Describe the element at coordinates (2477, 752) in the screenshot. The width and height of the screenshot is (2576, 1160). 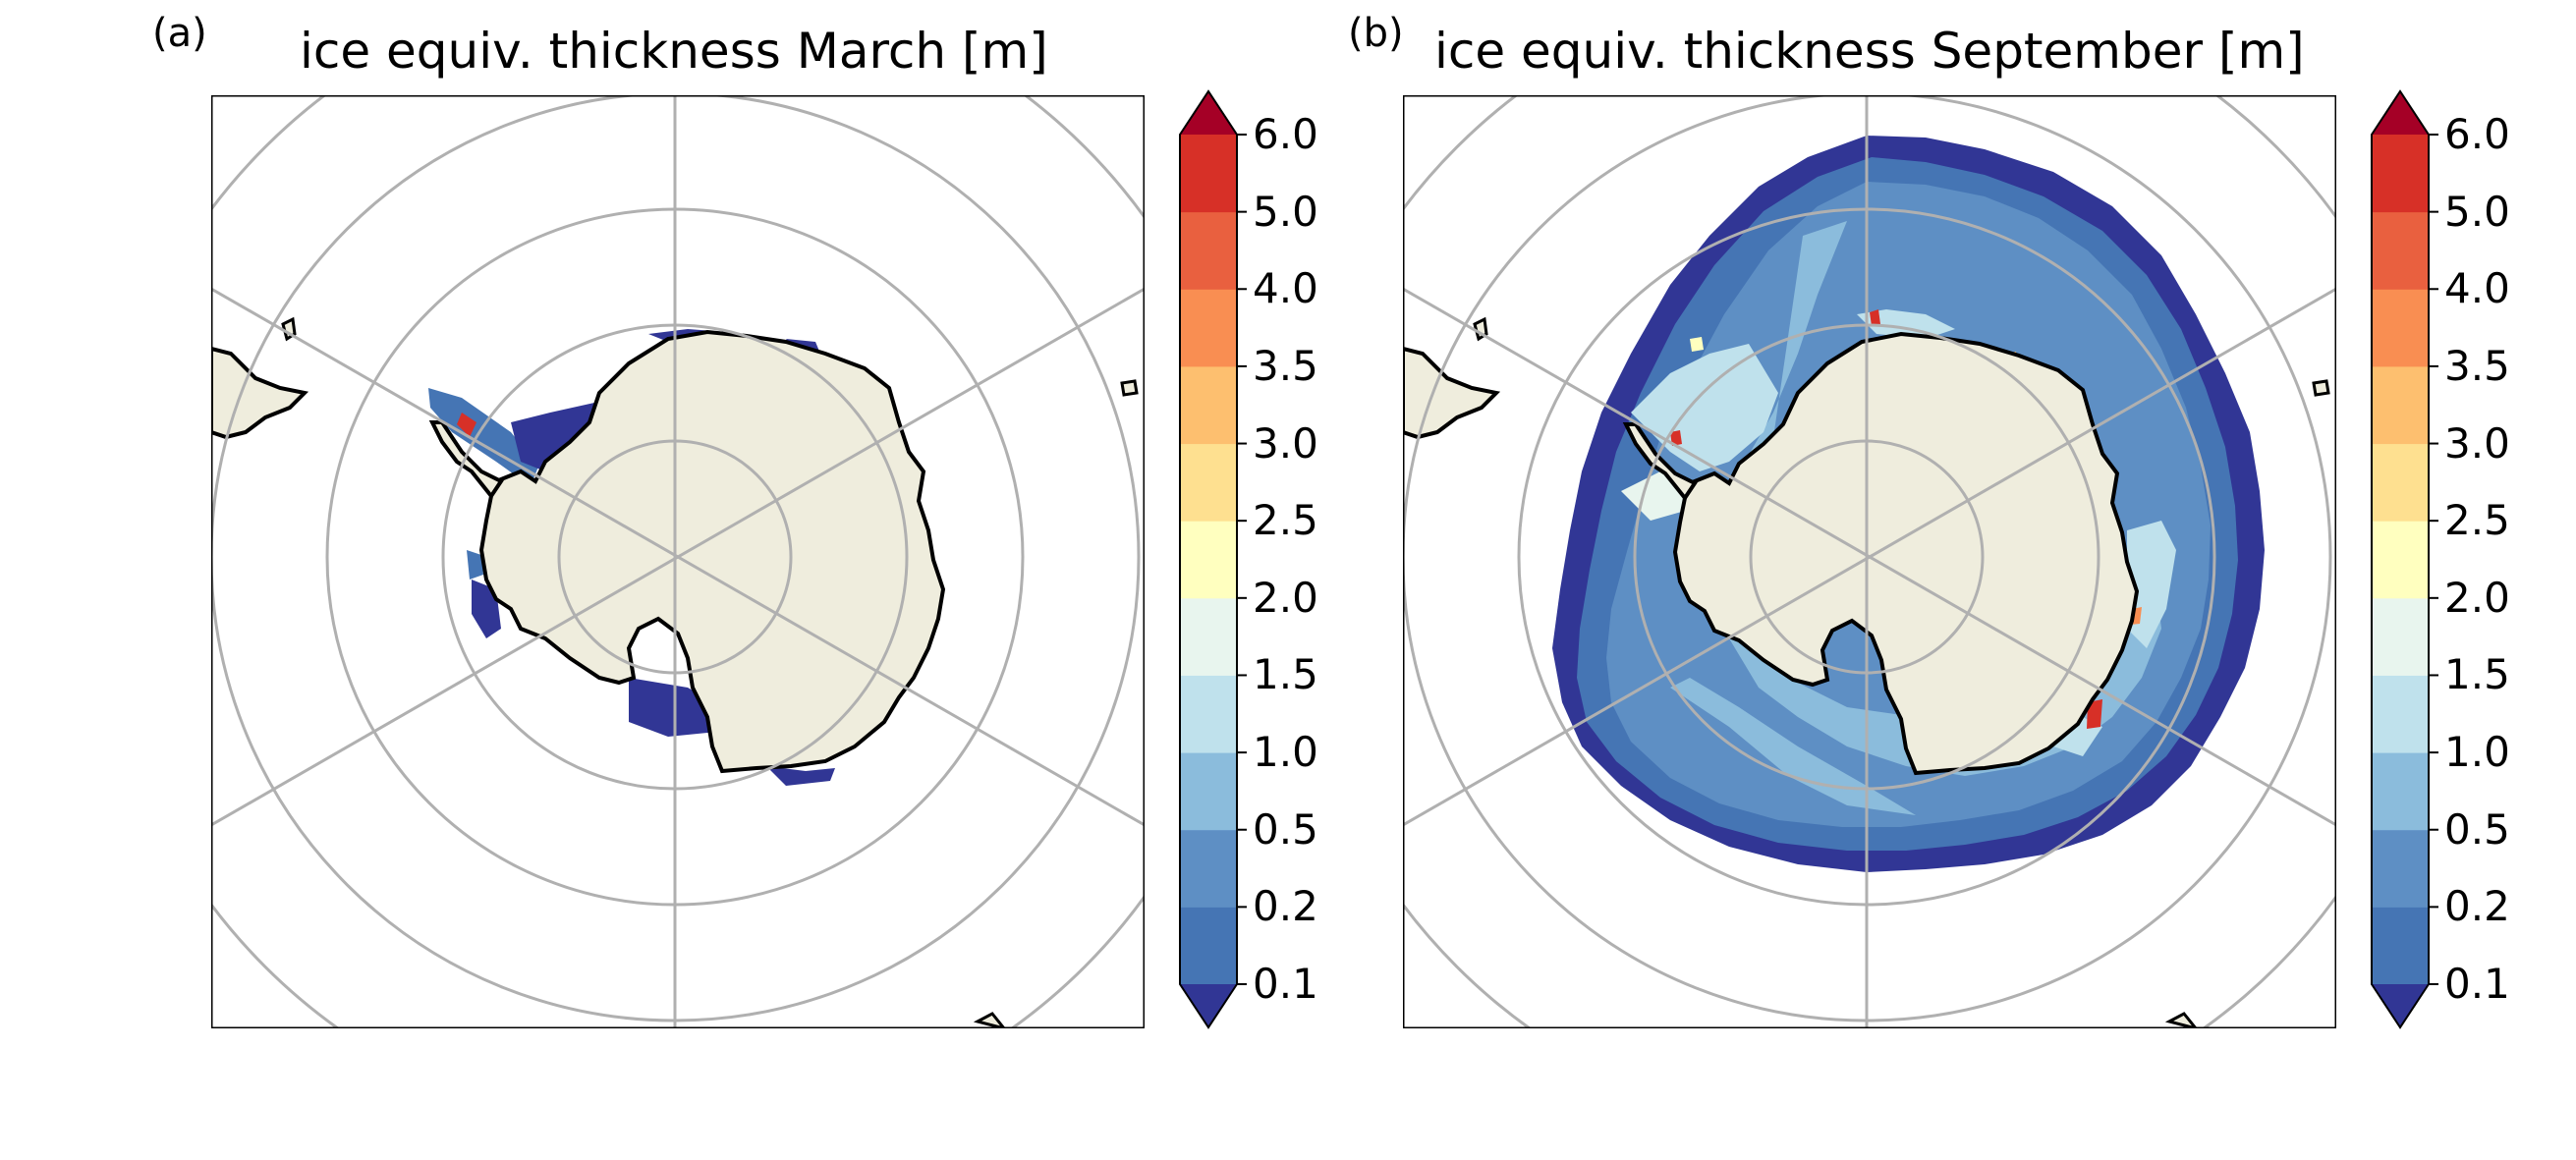
I see `colorbar-tick-label-b-3: 1.0` at that location.